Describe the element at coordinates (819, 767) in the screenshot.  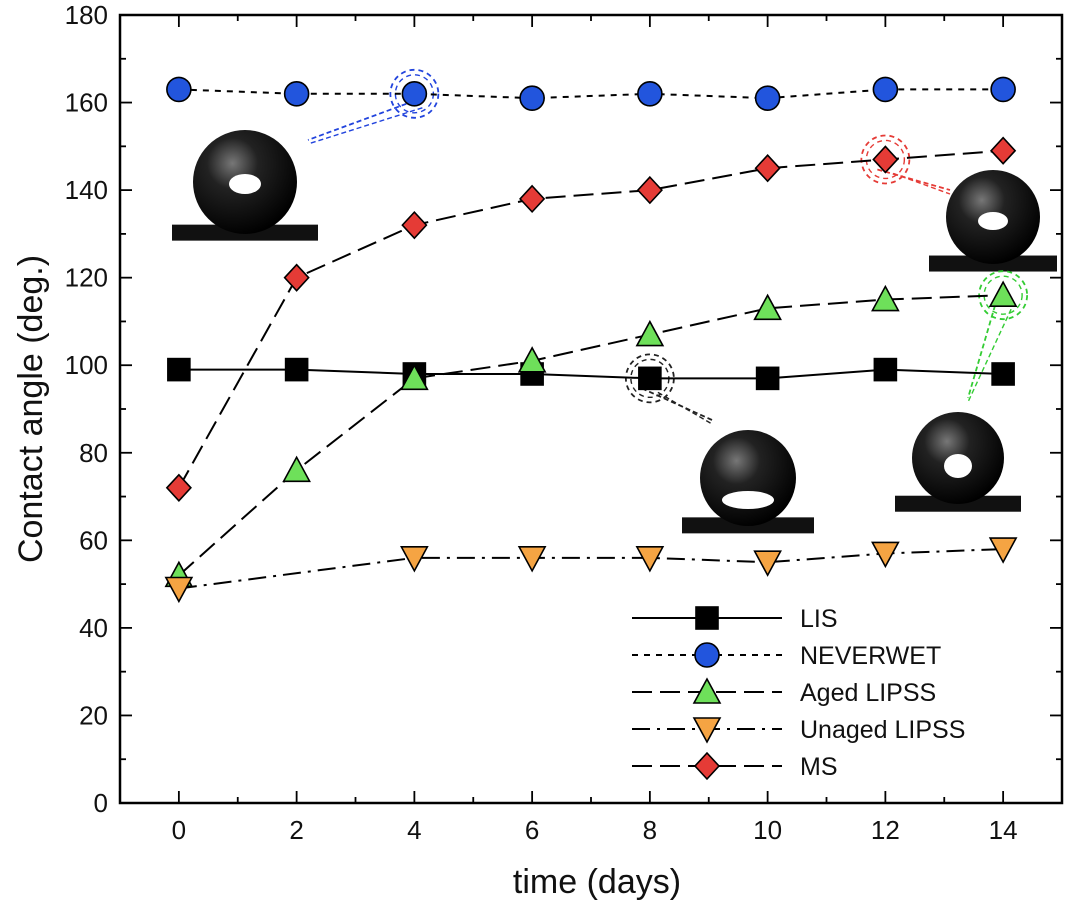
I see `legend-label: MS` at that location.